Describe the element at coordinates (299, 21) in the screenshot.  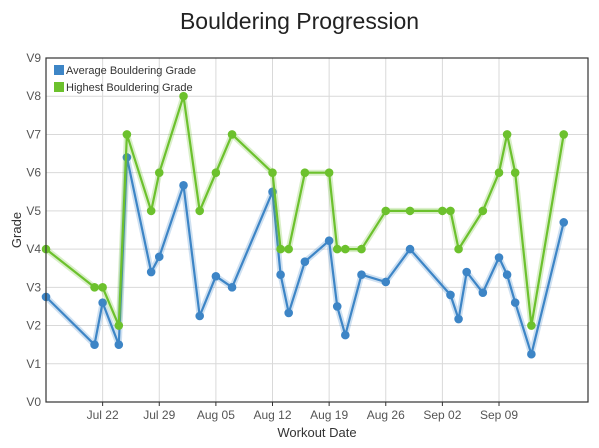
I see `chart-title: Bouldering Progression` at that location.